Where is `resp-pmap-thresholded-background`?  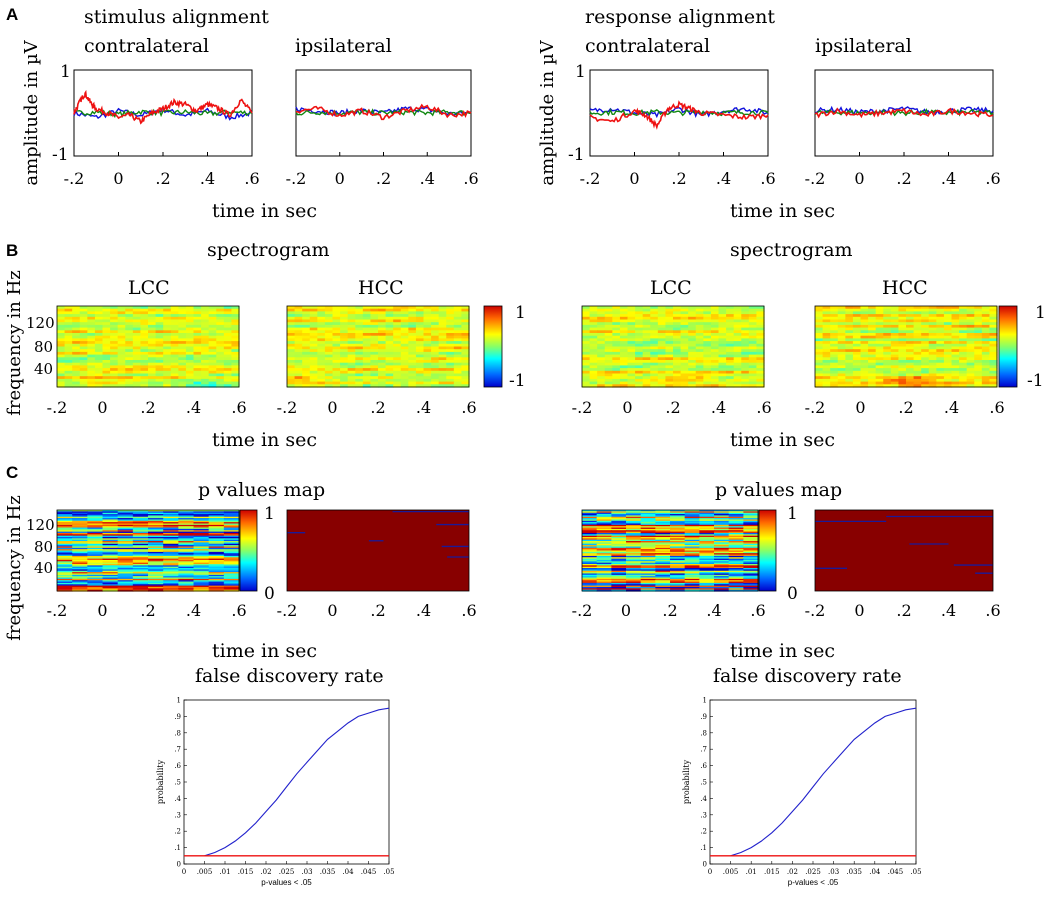
resp-pmap-thresholded-background is located at coordinates (904, 550).